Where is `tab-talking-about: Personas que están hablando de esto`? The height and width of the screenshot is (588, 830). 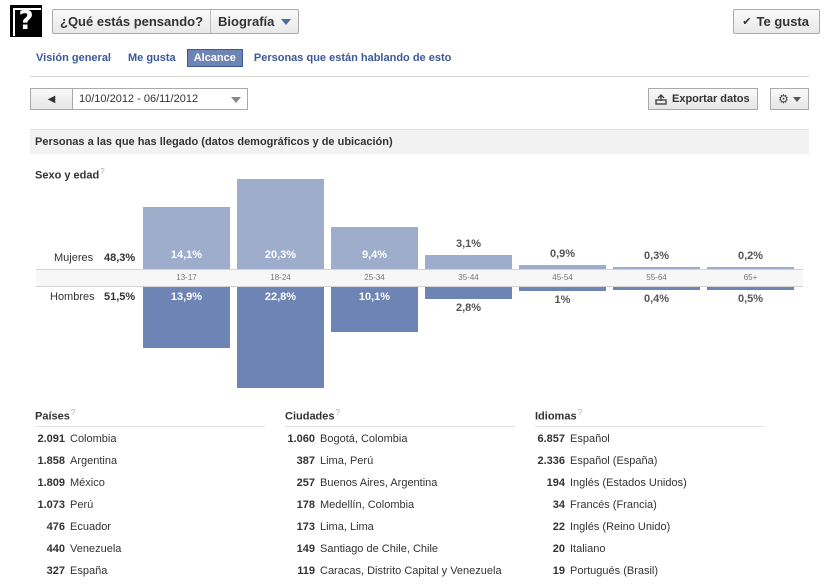
tab-talking-about: Personas que están hablando de esto is located at coordinates (352, 58).